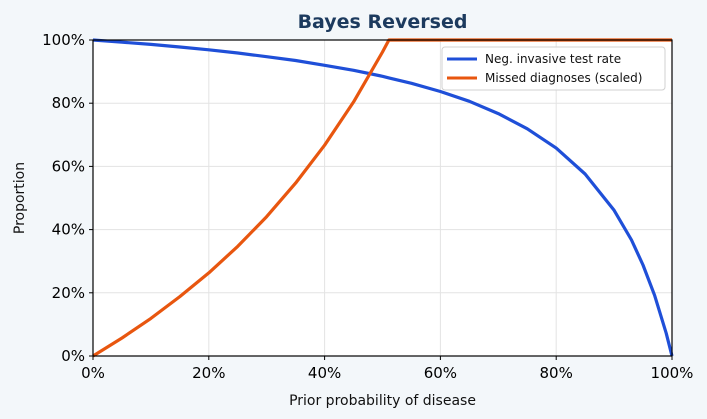 The image size is (707, 419). Describe the element at coordinates (382, 401) in the screenshot. I see `x-axis-label: Prior probability of disease` at that location.